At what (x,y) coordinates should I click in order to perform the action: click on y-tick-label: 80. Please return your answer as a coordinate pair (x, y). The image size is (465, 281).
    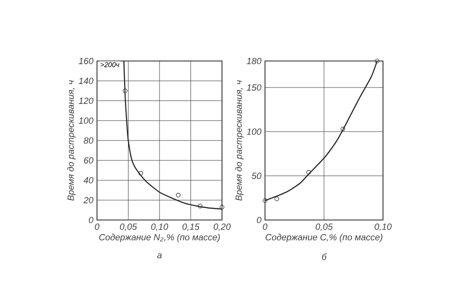
    Looking at the image, I should click on (89, 140).